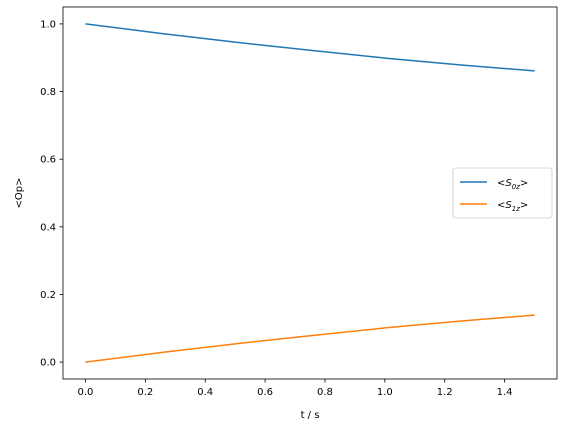 The width and height of the screenshot is (567, 432). Describe the element at coordinates (48, 295) in the screenshot. I see `y-tick-label: 0.2` at that location.